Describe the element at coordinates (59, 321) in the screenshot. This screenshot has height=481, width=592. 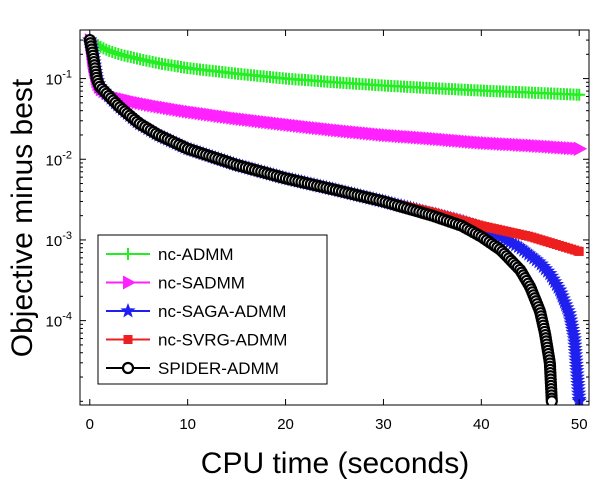
I see `y-tick-label: 10⁻⁴` at that location.